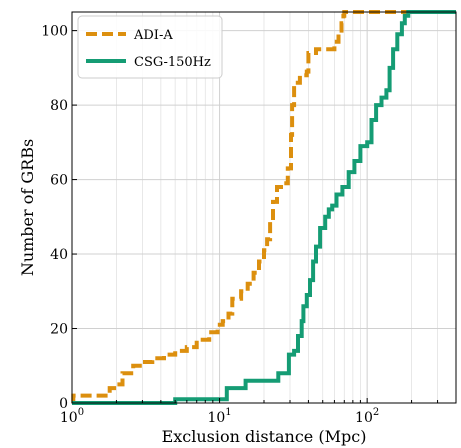  What do you see at coordinates (264, 436) in the screenshot?
I see `x-axis-label: Exclusion distance (Mpc)` at bounding box center [264, 436].